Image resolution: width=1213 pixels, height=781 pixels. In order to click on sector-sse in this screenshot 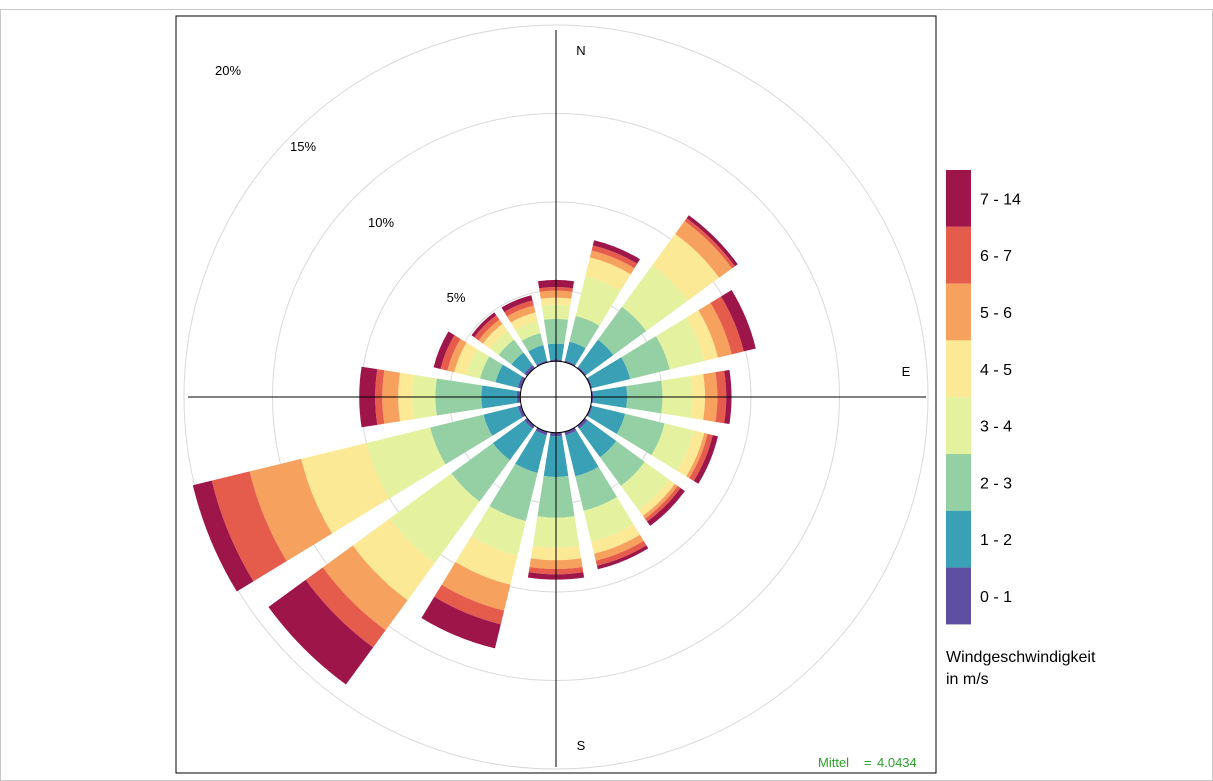, I will do `click(606, 498)`.